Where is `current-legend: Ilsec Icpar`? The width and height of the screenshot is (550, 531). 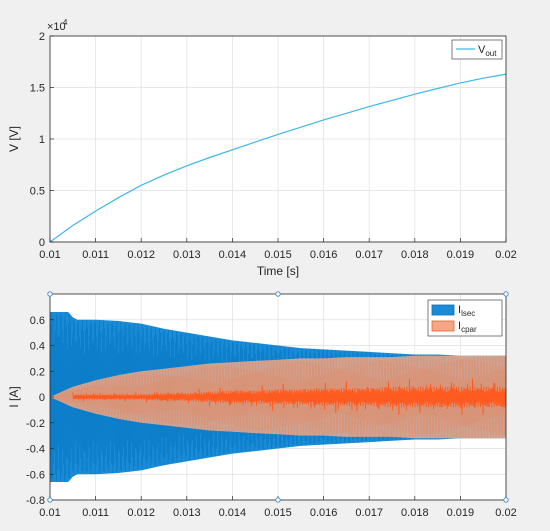 current-legend: Ilsec Icpar is located at coordinates (465, 318).